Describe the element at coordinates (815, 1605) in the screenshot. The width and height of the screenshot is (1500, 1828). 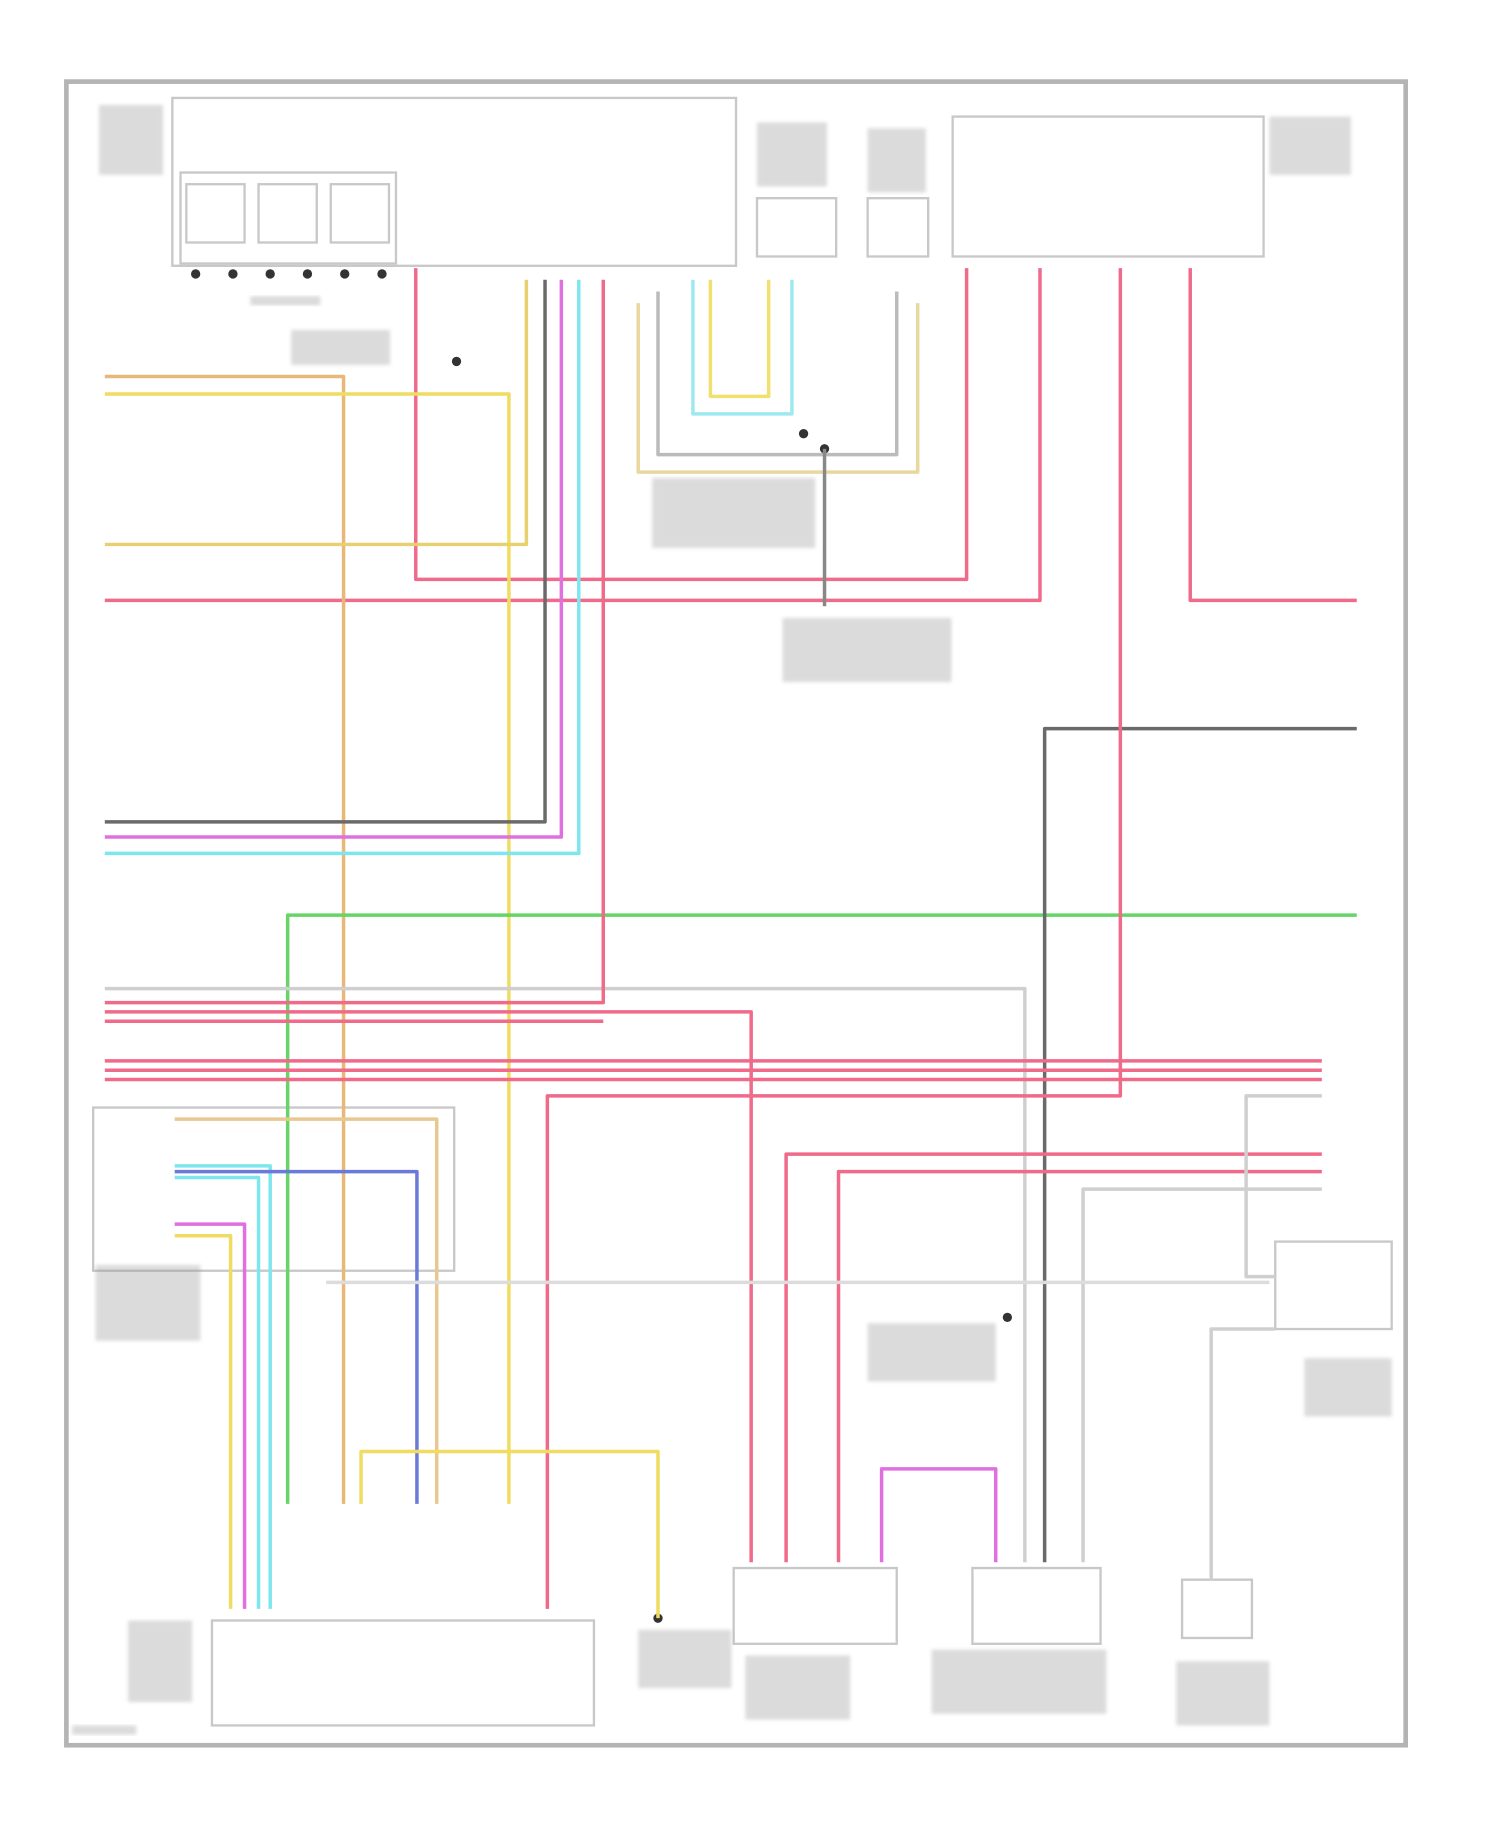
I see `relay-box-left` at that location.